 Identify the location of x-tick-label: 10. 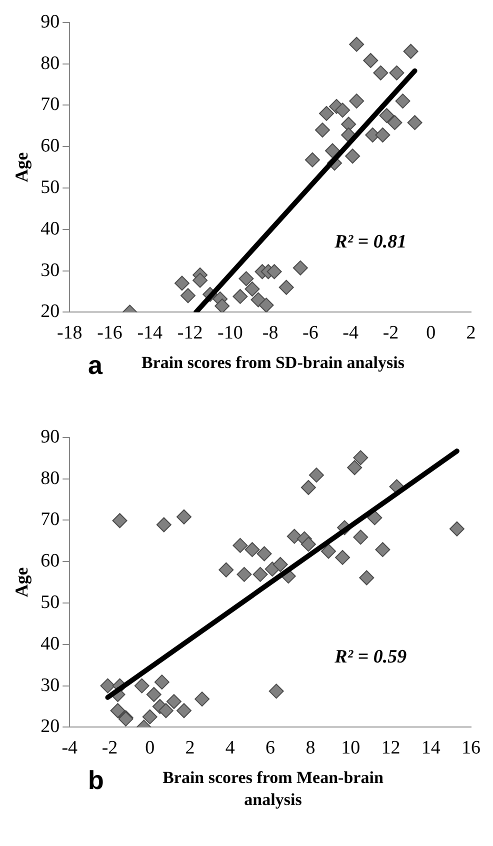
(350, 748).